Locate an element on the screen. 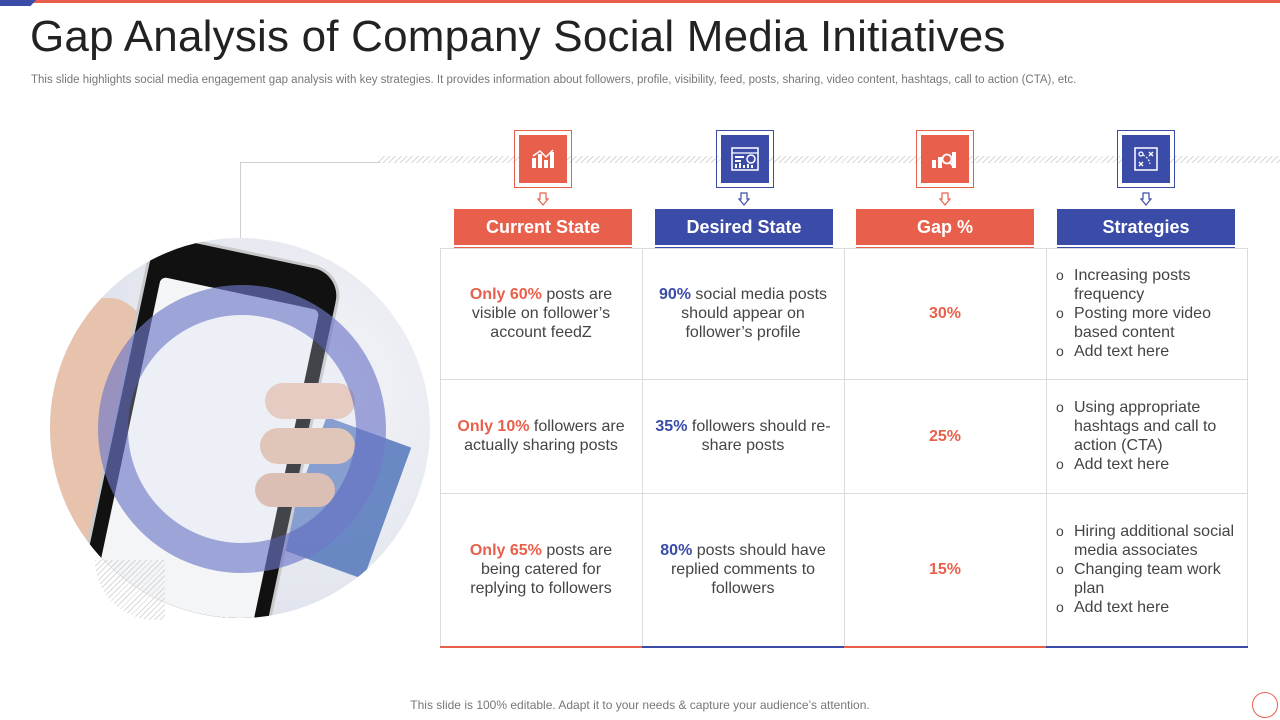 The width and height of the screenshot is (1280, 720). strategy-item: Posting more video based content is located at coordinates (1148, 323).